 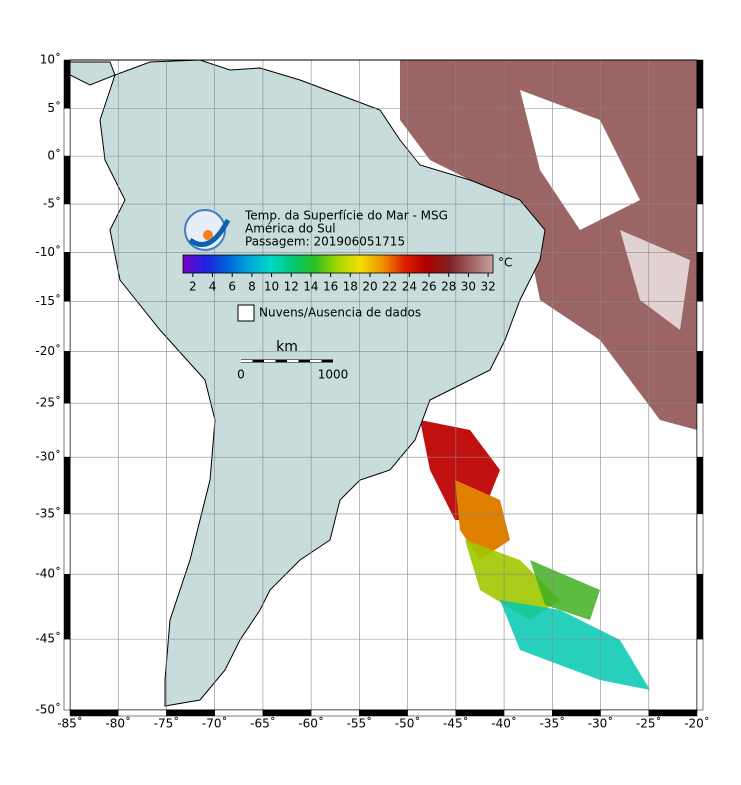 What do you see at coordinates (342, 283) in the screenshot?
I see `colorbar-ticks: 2 4 6 8 10 12 14 16 18 20 22 24 26 28 30 32` at bounding box center [342, 283].